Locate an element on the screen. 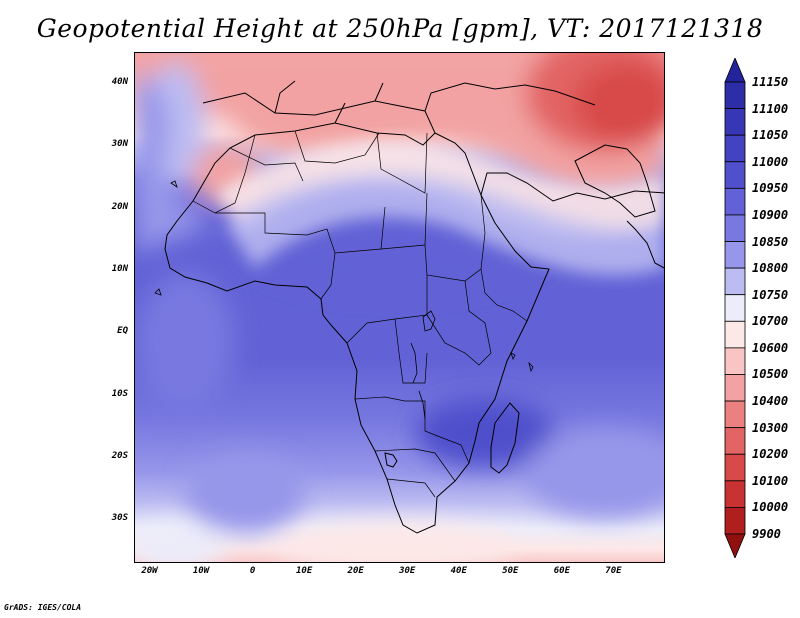 Image resolution: width=800 pixels, height=618 pixels. colorbar-label: 10200 is located at coordinates (770, 454).